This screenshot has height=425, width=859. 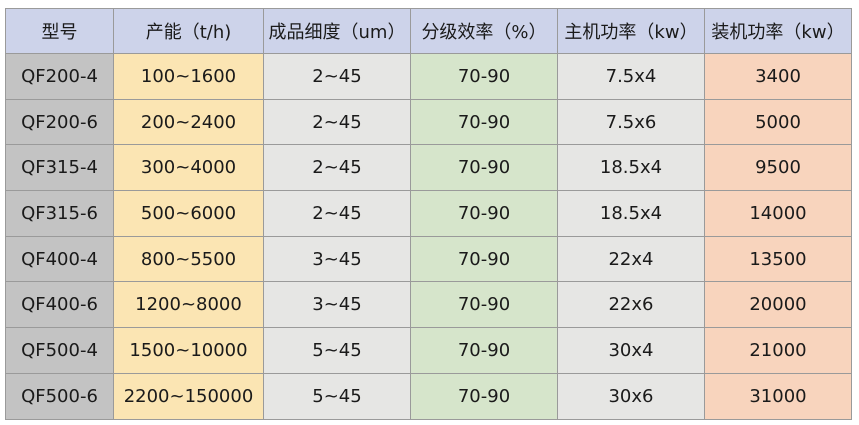 I want to click on table-row: QF500-6 2200~150000 5~45 70-90 30x6 31000, so click(x=428, y=396).